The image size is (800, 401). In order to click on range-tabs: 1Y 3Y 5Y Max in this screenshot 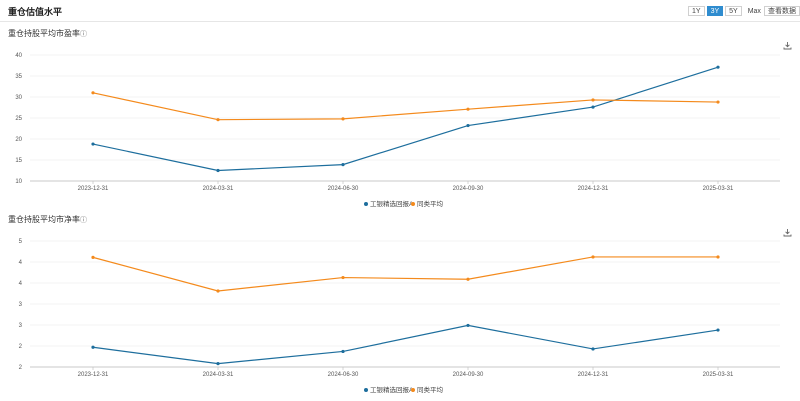, I will do `click(732, 11)`.